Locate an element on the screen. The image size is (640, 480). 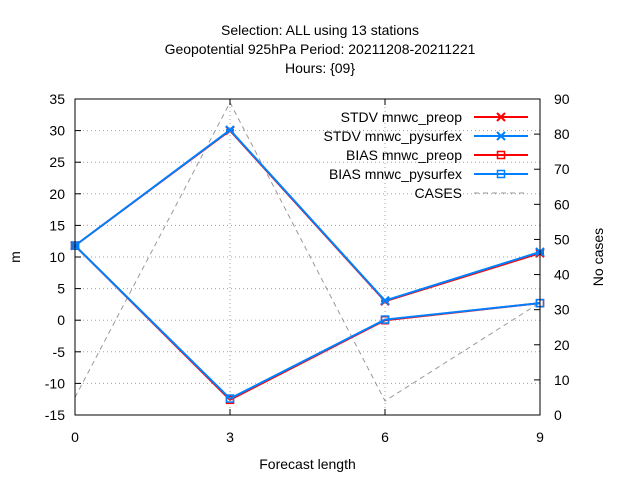
legend-label: BIAS mnwc_preop is located at coordinates (404, 155).